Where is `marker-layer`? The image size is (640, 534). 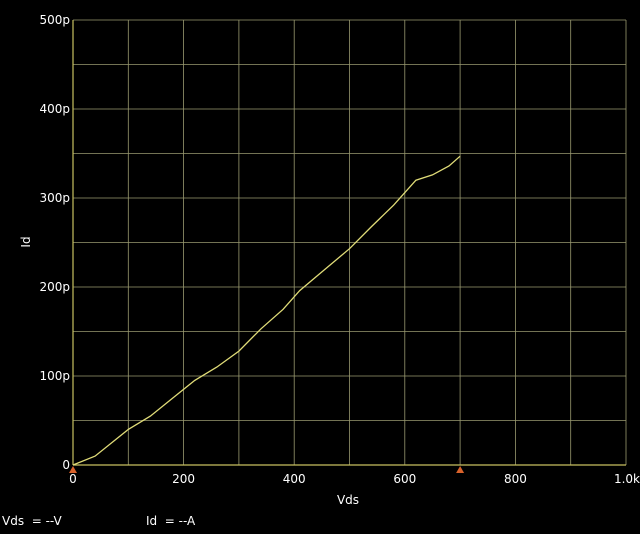
marker-layer is located at coordinates (267, 469).